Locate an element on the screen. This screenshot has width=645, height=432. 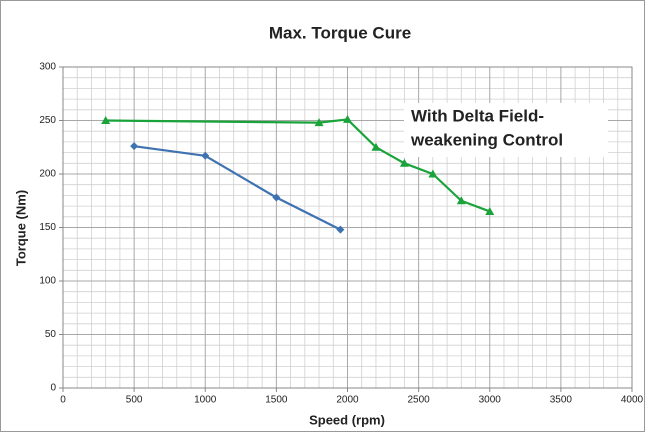
x-tick-label: 4000 is located at coordinates (632, 400).